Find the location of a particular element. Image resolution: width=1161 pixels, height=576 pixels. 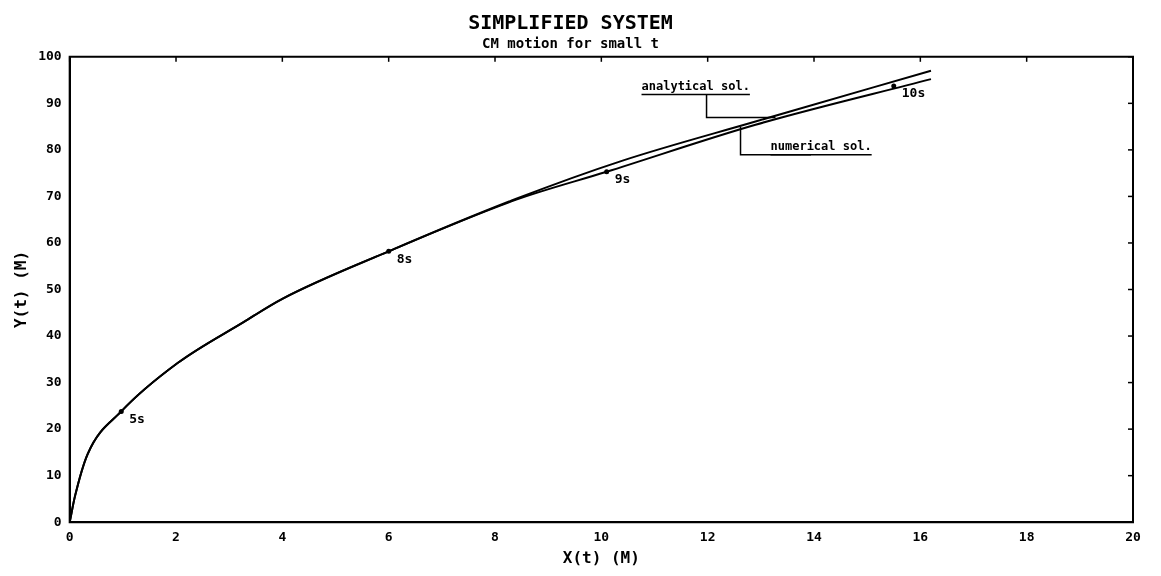

x-axis-title: X(t) (M) is located at coordinates (601, 557).